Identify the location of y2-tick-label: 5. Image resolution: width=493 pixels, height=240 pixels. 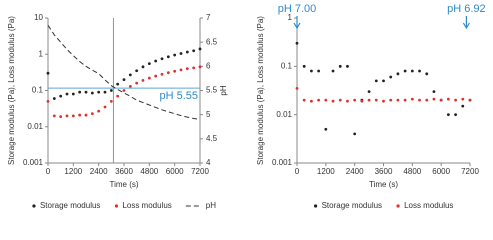
(208, 114).